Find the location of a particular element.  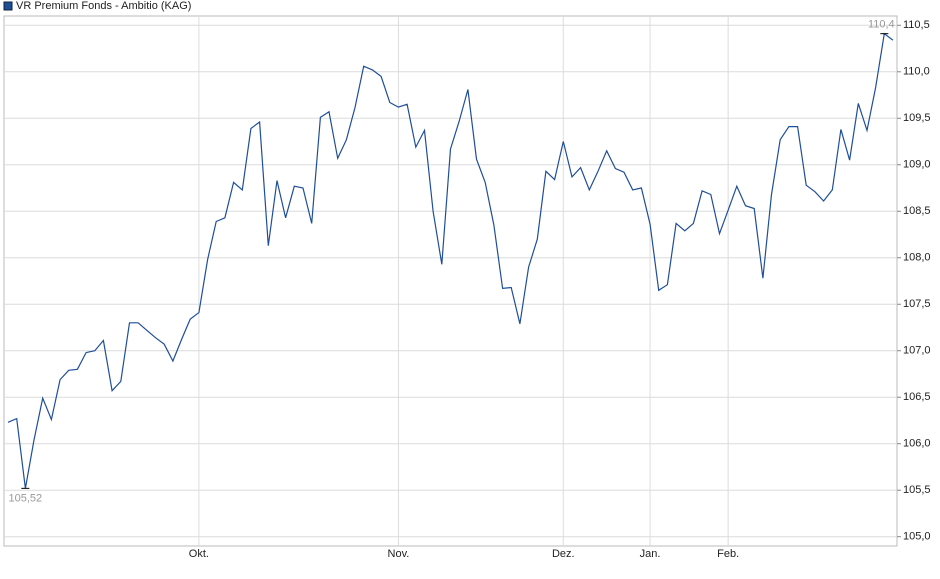

y-tick-label: 108,0 is located at coordinates (917, 258).